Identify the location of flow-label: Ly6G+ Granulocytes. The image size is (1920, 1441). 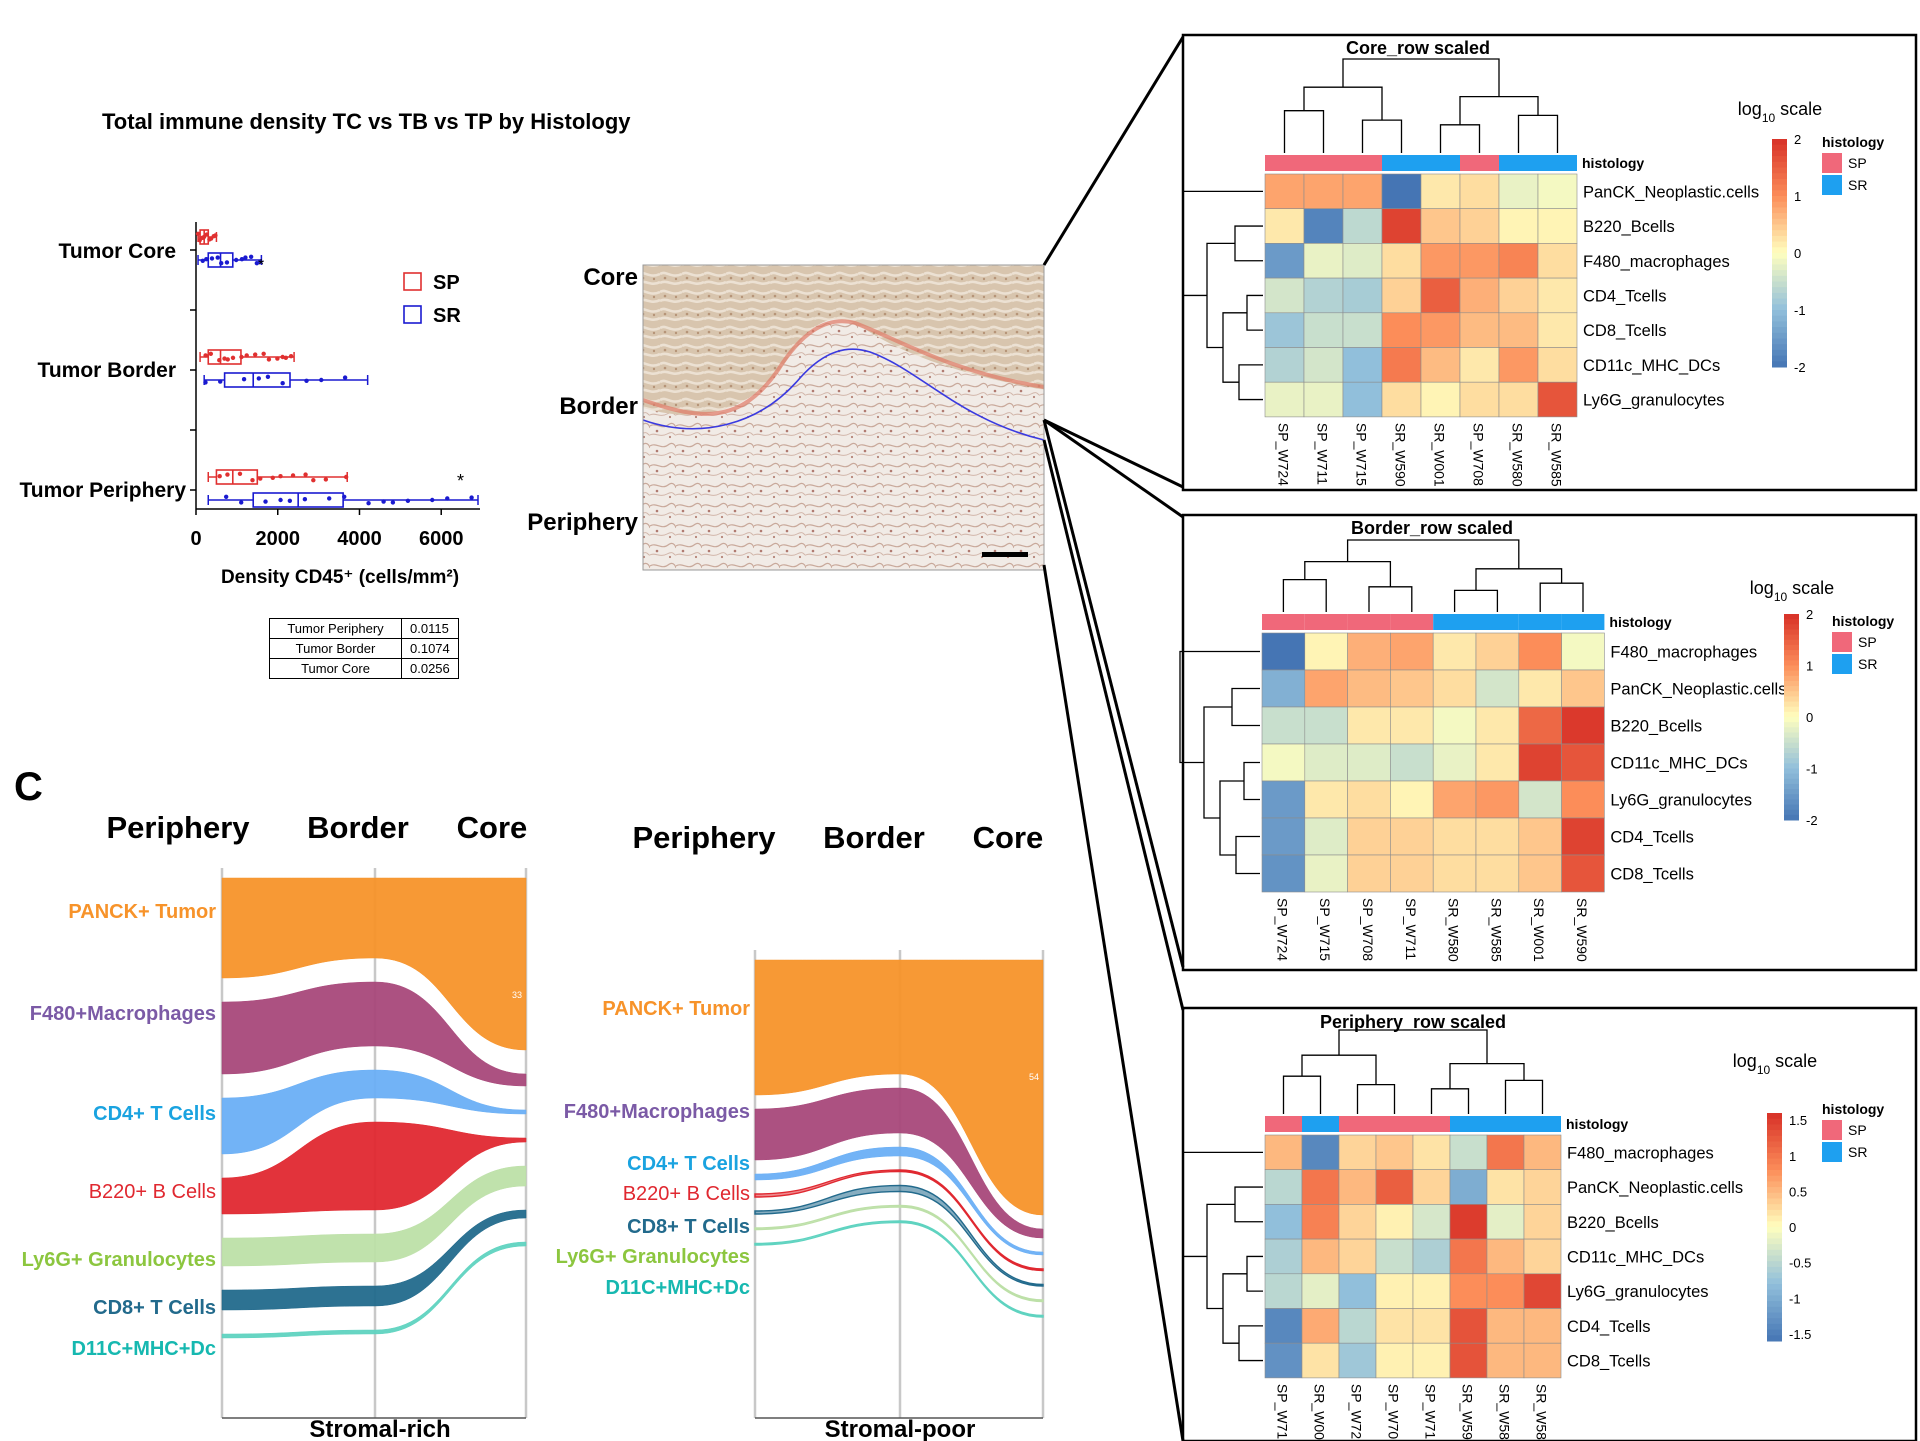
(653, 1257).